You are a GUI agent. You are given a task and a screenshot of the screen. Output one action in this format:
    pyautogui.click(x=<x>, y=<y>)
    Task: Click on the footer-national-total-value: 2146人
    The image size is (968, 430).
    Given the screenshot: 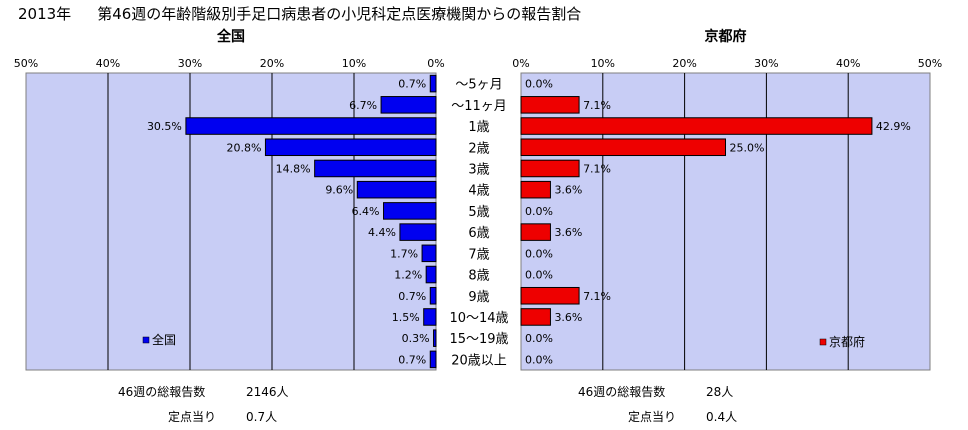 What is the action you would take?
    pyautogui.click(x=267, y=392)
    